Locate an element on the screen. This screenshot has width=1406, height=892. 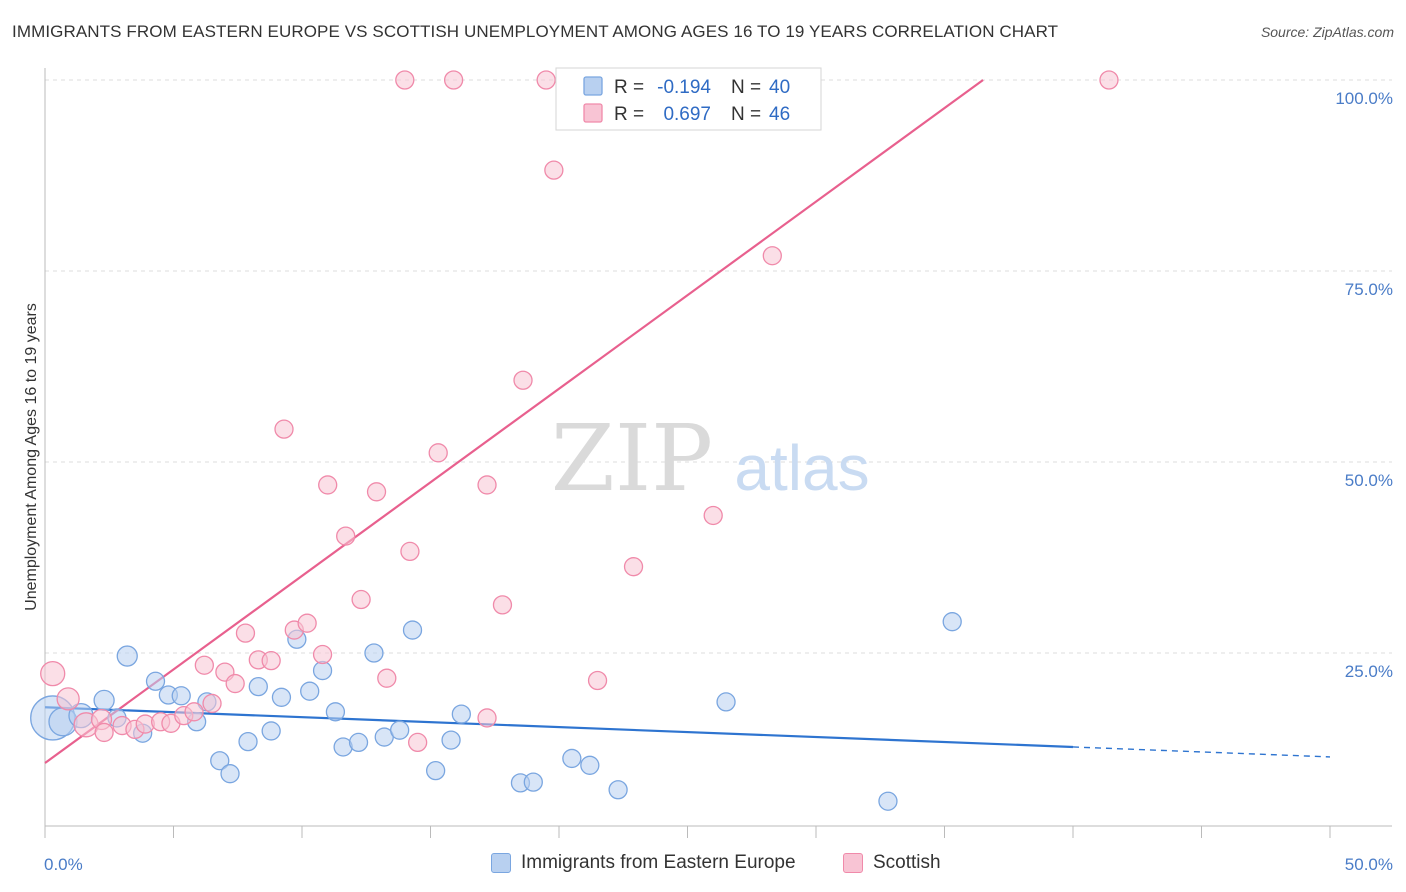
y-tick-label: 75.0% is located at coordinates (1369, 289).